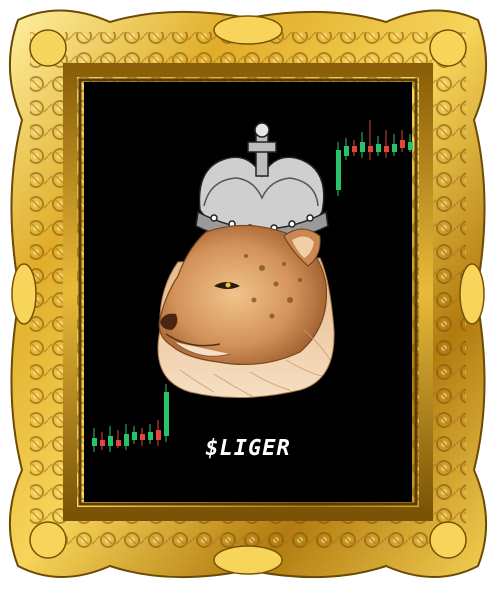 The width and height of the screenshot is (496, 589). What do you see at coordinates (248, 448) in the screenshot?
I see `caption-liger: $LIGER` at bounding box center [248, 448].